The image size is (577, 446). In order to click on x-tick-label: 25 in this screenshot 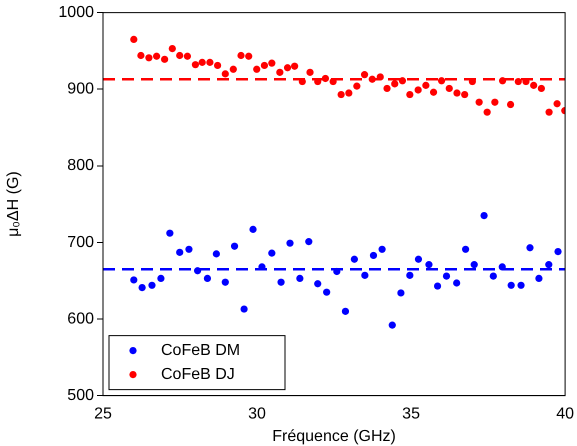, I will do `click(103, 414)`.